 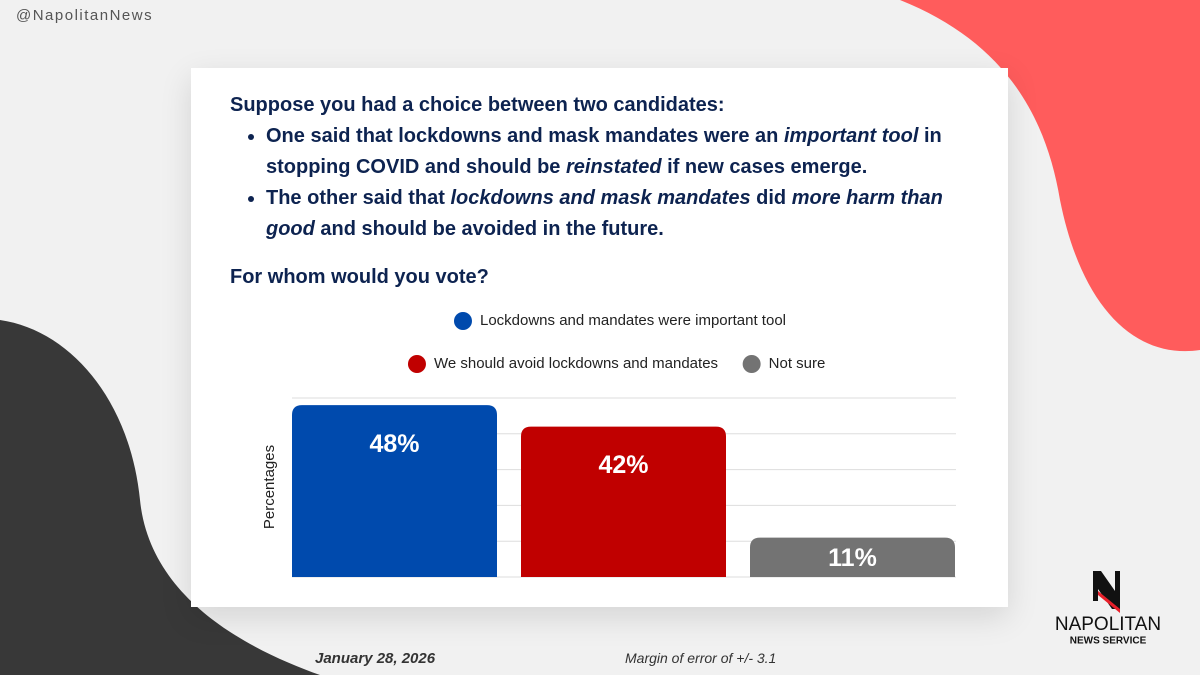 I want to click on value-label: 11%, so click(x=852, y=558).